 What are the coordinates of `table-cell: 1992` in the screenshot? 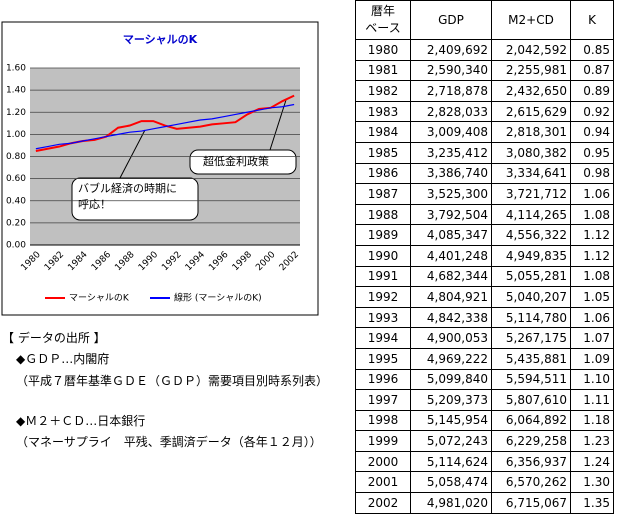 It's located at (383, 297).